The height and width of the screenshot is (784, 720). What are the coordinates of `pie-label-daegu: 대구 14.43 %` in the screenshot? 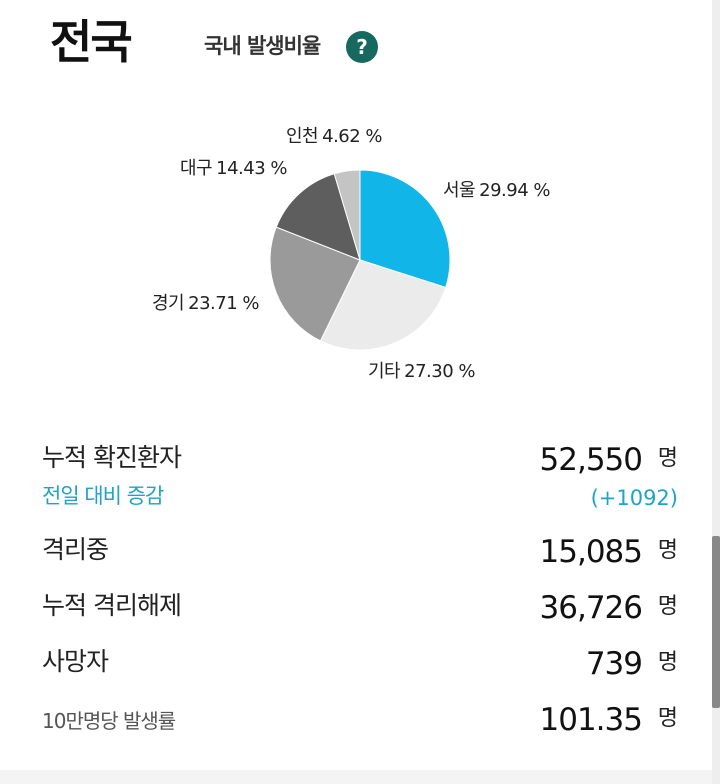 It's located at (233, 167).